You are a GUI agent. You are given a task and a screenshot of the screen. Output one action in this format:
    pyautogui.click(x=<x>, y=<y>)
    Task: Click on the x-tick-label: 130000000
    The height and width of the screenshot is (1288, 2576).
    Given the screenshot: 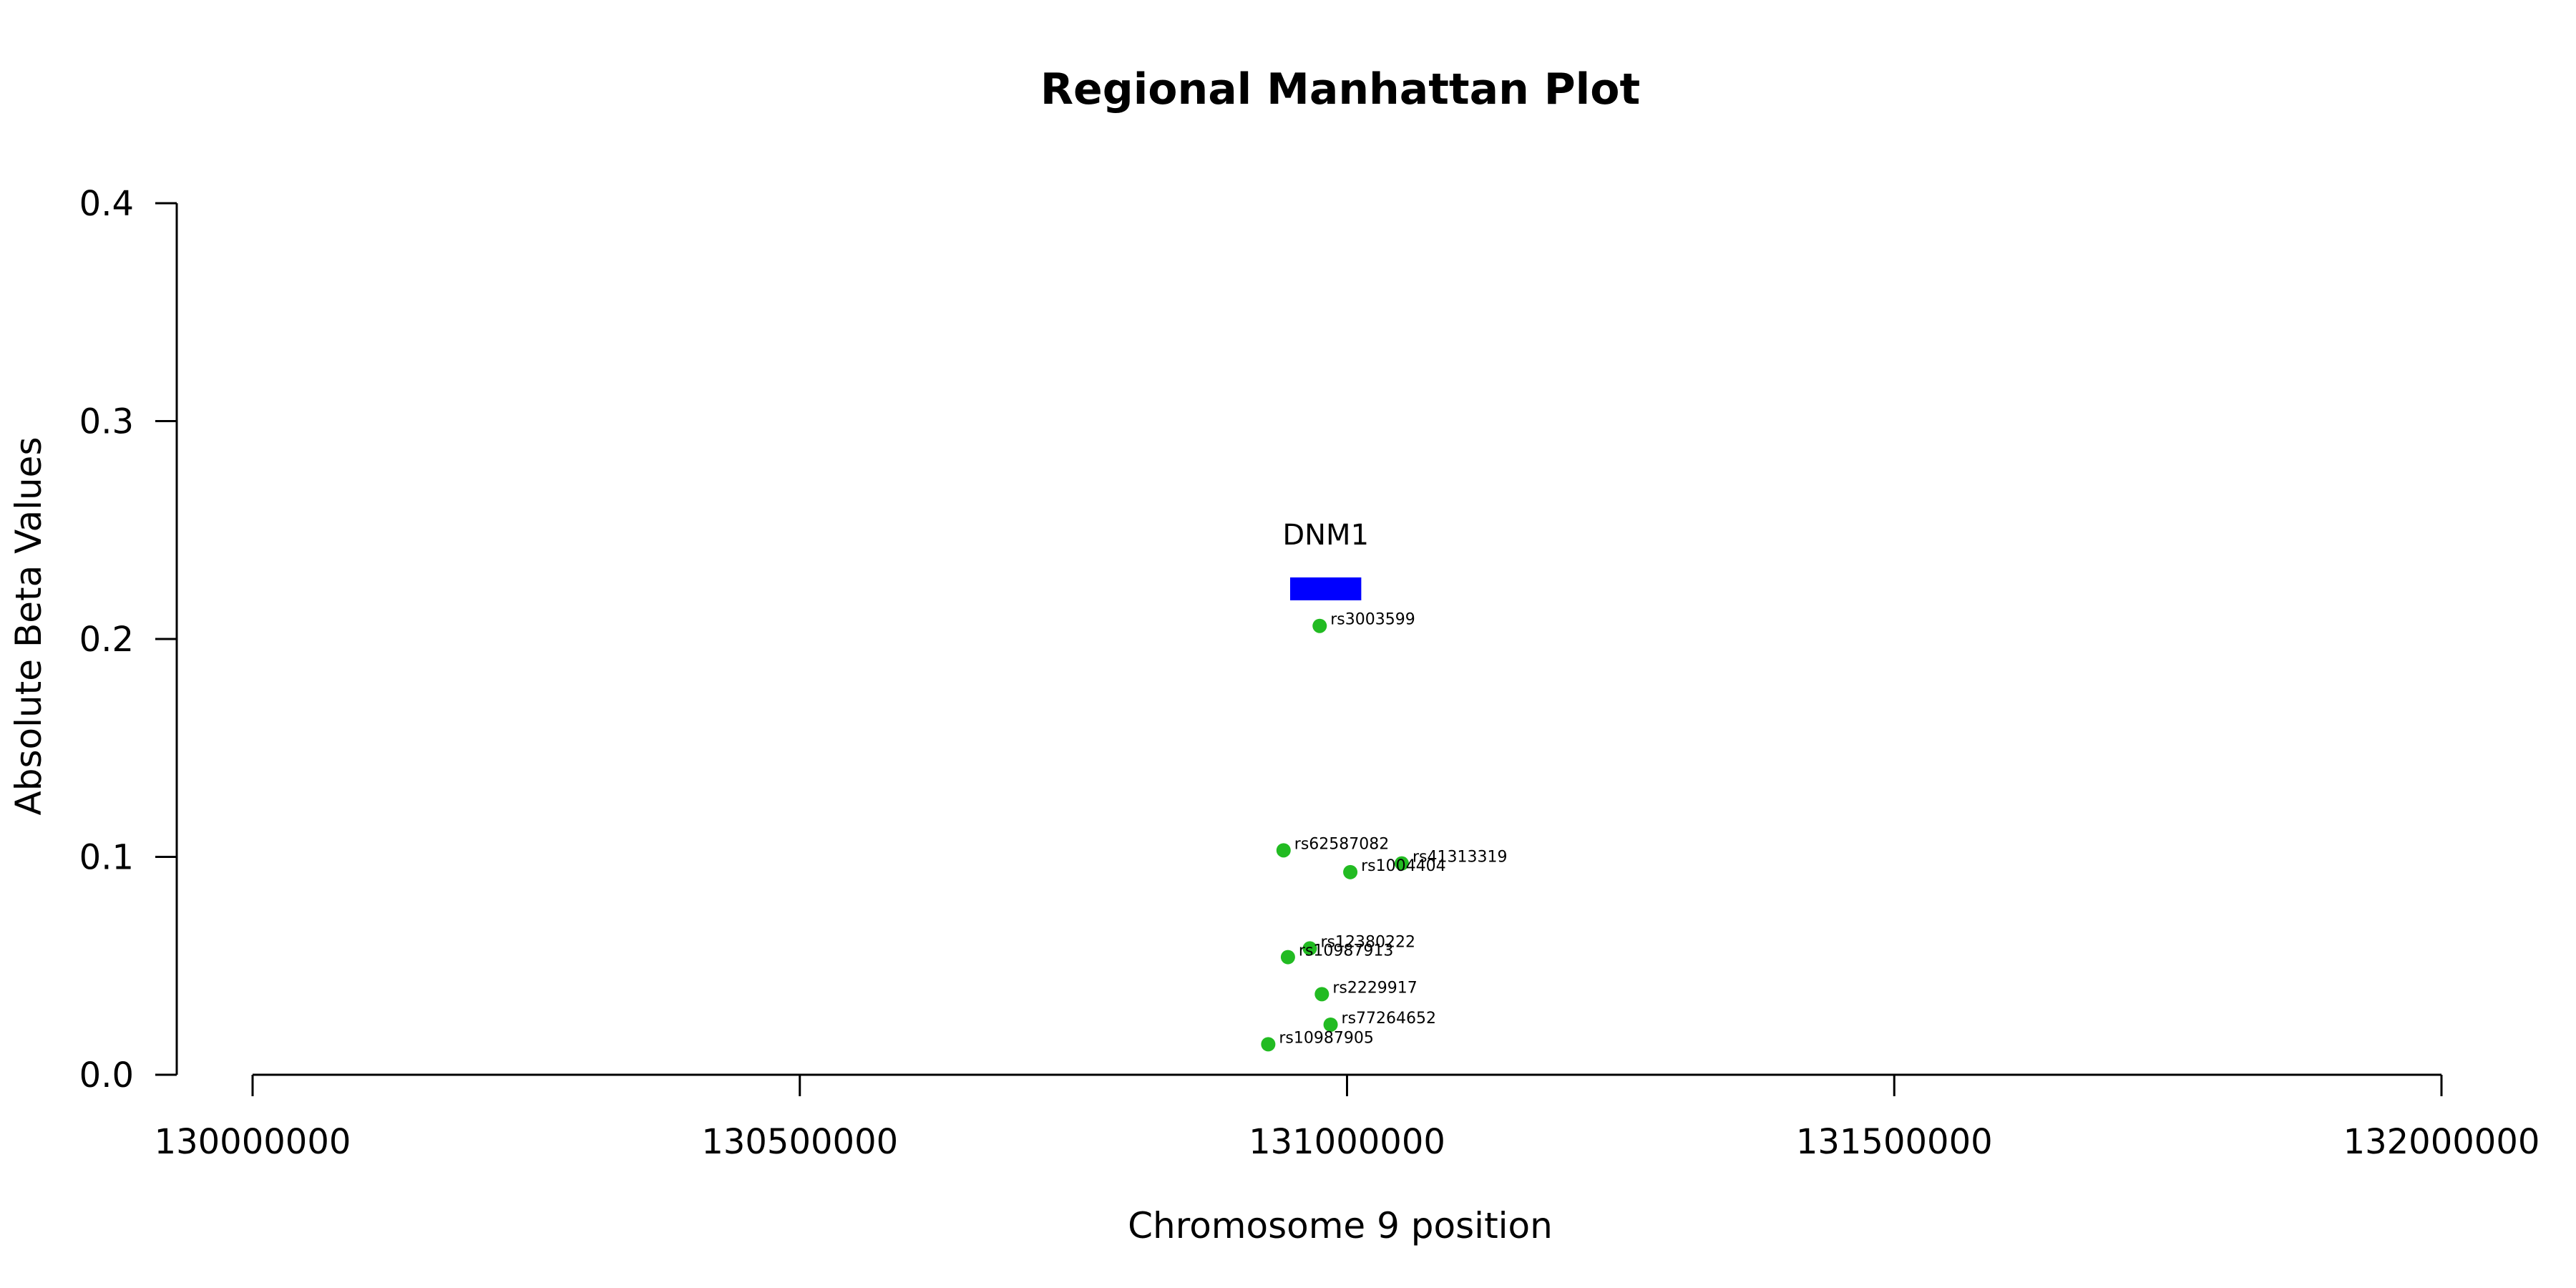 What is the action you would take?
    pyautogui.click(x=253, y=1142)
    